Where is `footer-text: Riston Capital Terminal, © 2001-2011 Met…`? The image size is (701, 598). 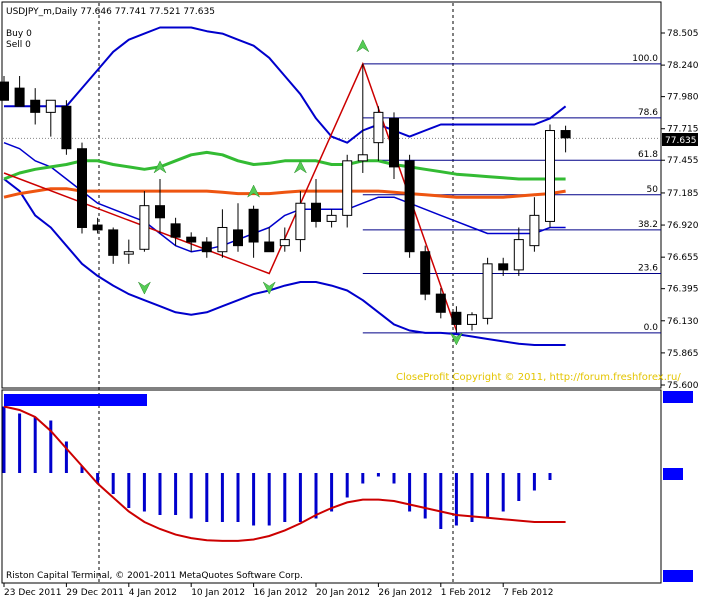
footer-text: Riston Capital Terminal, © 2001-2011 Met… is located at coordinates (154, 576).